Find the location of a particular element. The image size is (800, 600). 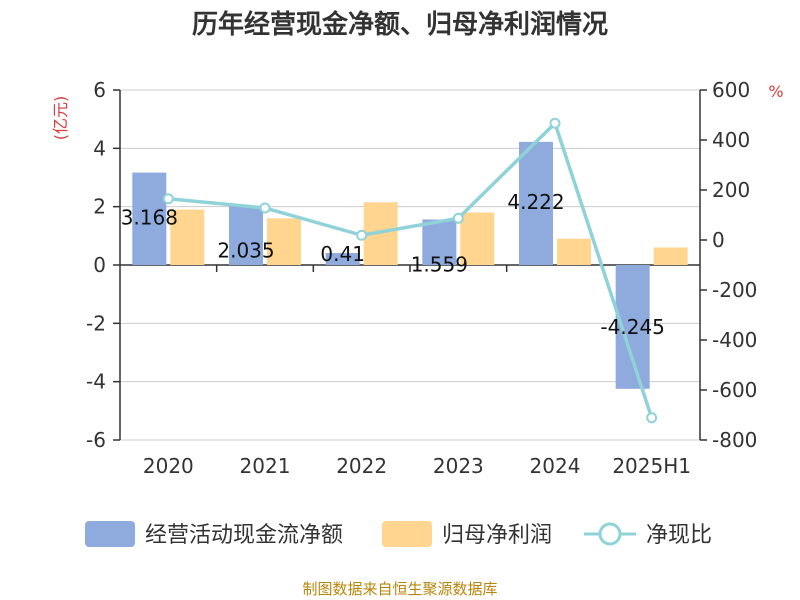

x-tick-label: 2023 is located at coordinates (458, 466).